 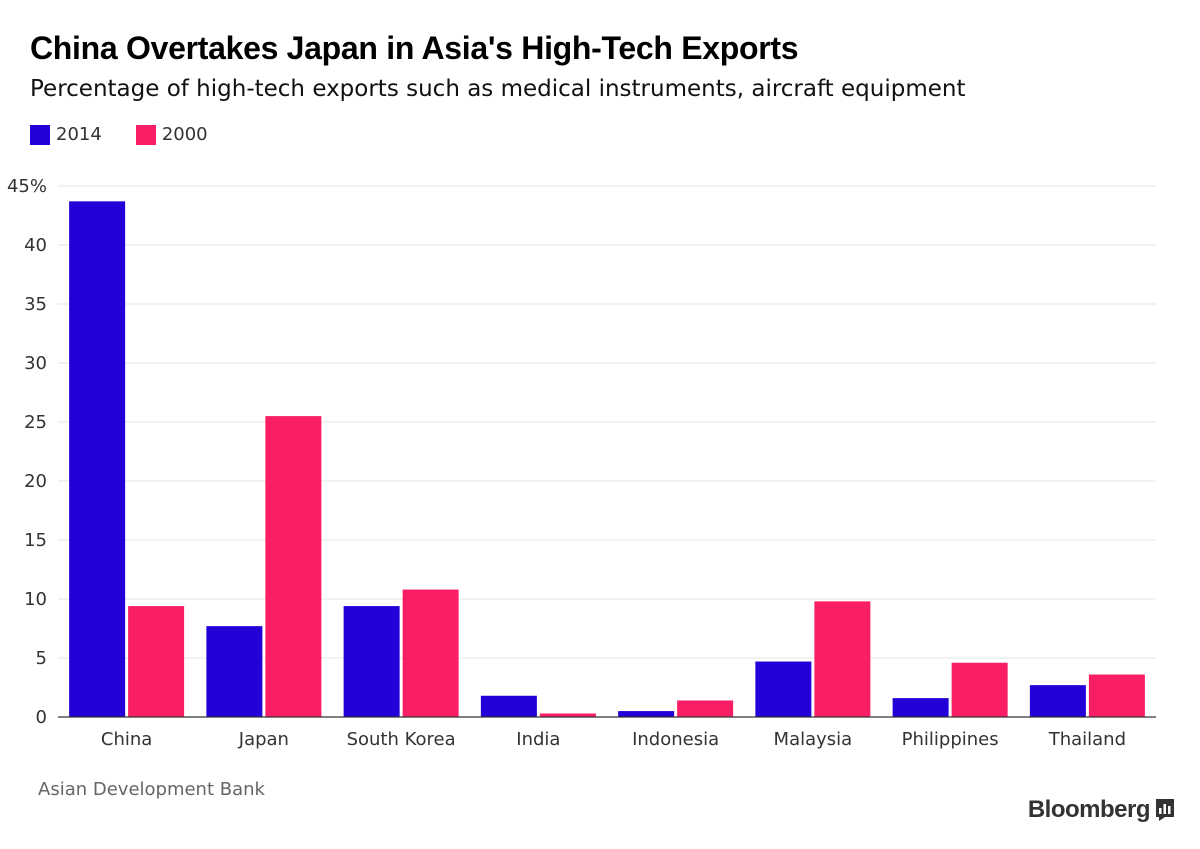 I want to click on bar-indonesia-2014, so click(x=646, y=714).